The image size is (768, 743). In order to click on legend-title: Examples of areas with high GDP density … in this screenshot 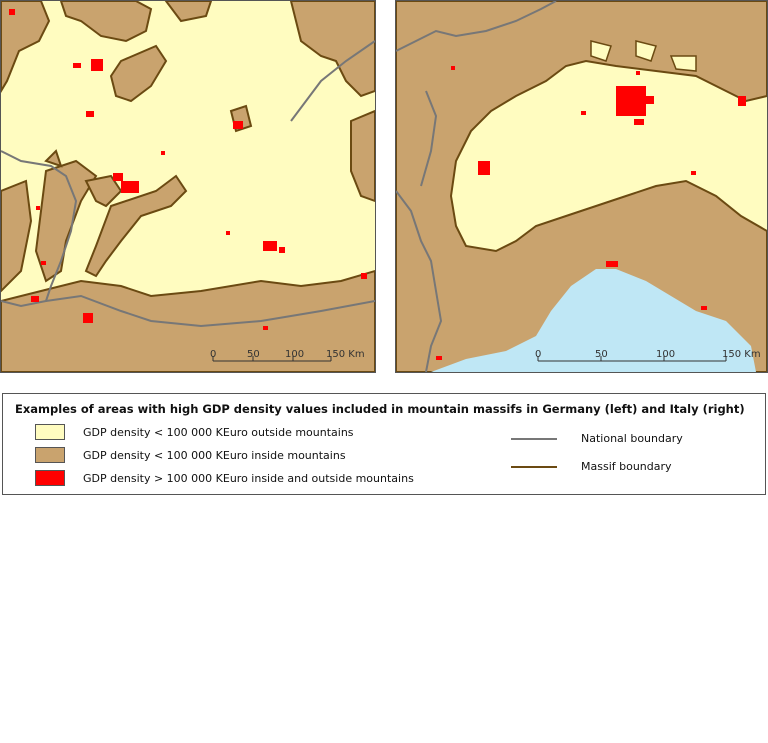, I will do `click(380, 409)`.